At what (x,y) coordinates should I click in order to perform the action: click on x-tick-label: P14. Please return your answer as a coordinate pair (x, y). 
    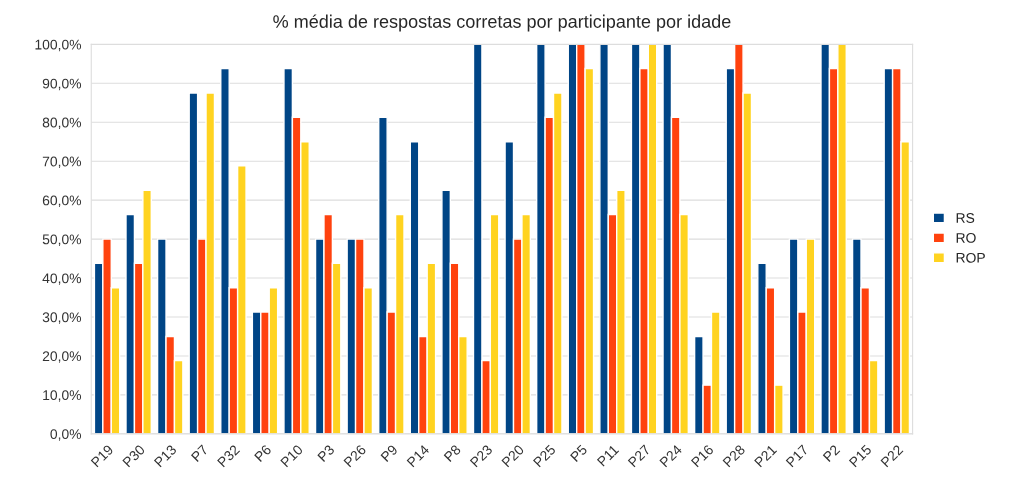
    Looking at the image, I should click on (418, 456).